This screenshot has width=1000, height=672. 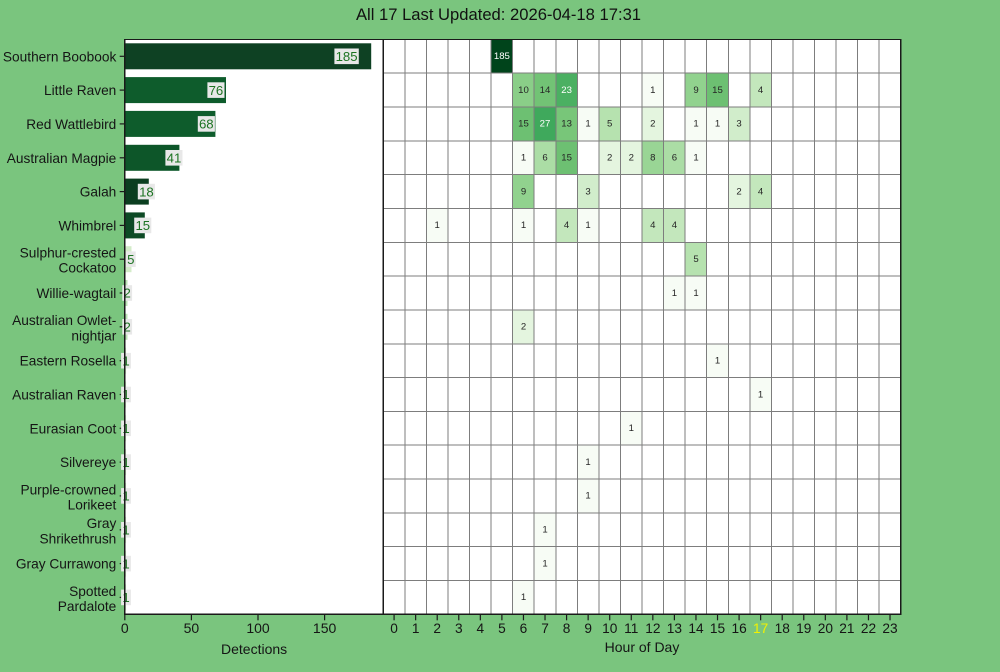 I want to click on svg-text: 100, so click(x=258, y=628).